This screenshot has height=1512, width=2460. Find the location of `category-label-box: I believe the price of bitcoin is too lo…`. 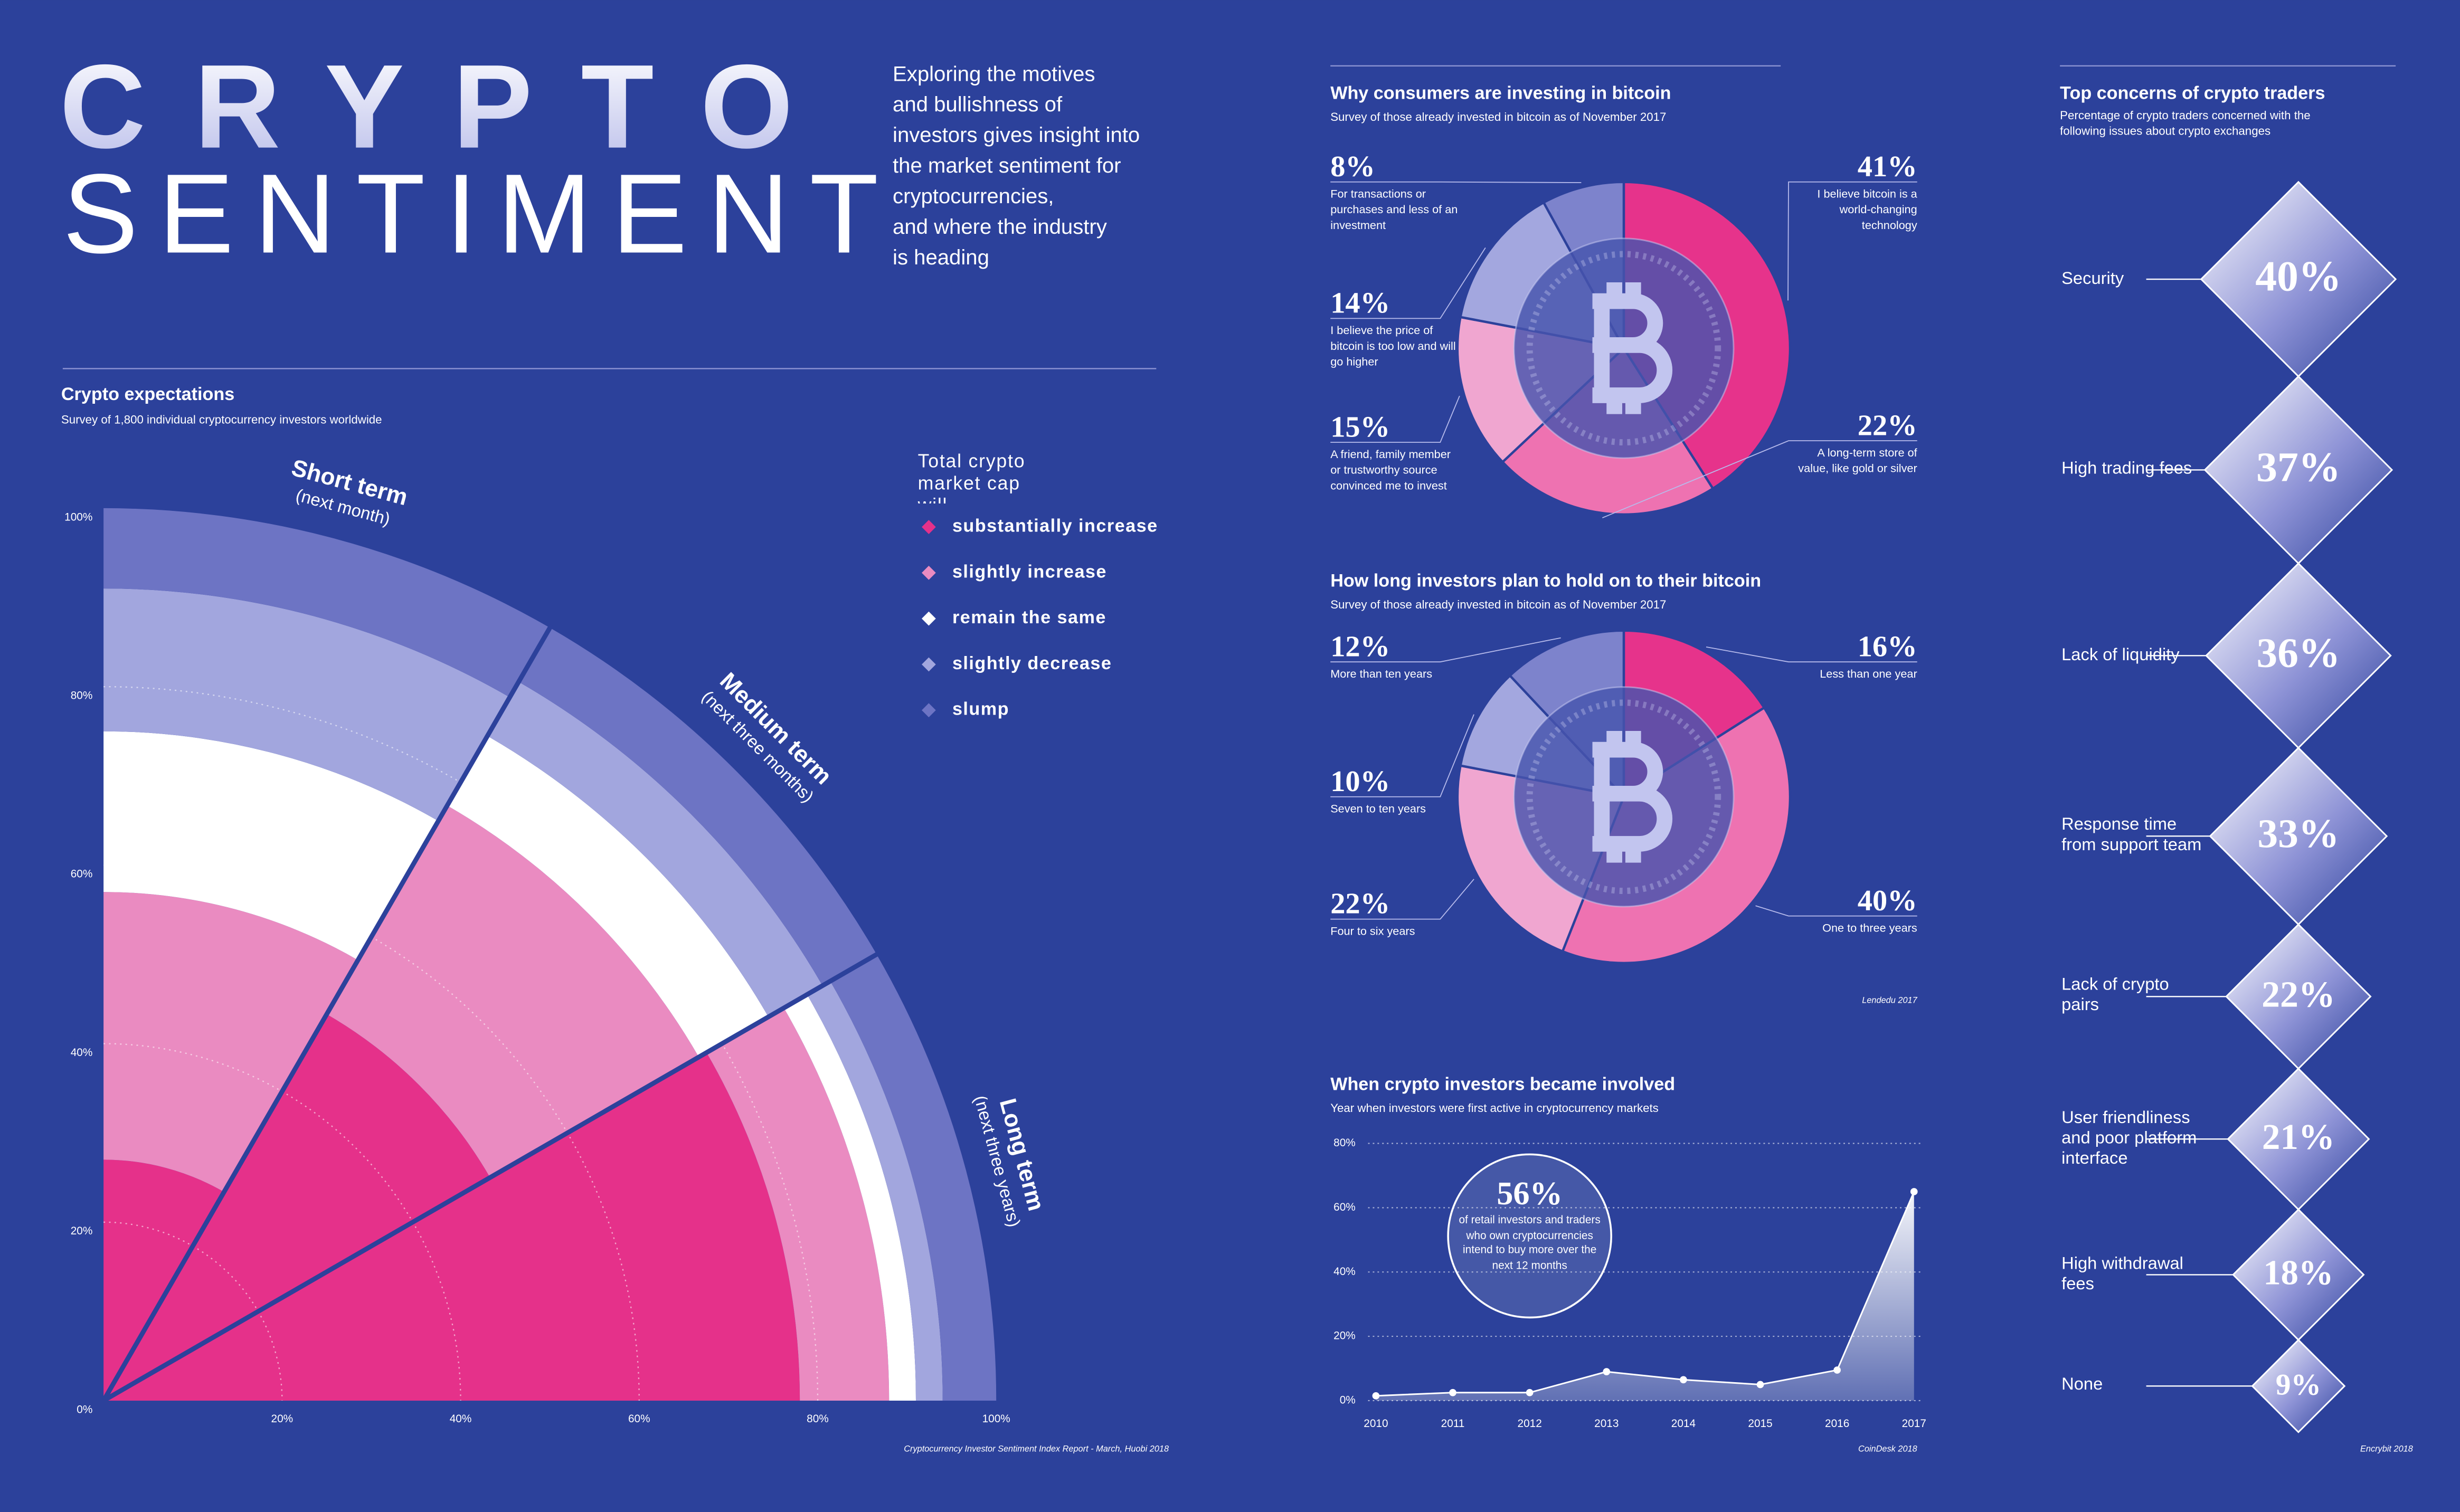

category-label-box: I believe the price of bitcoin is too lo… is located at coordinates (1393, 346).